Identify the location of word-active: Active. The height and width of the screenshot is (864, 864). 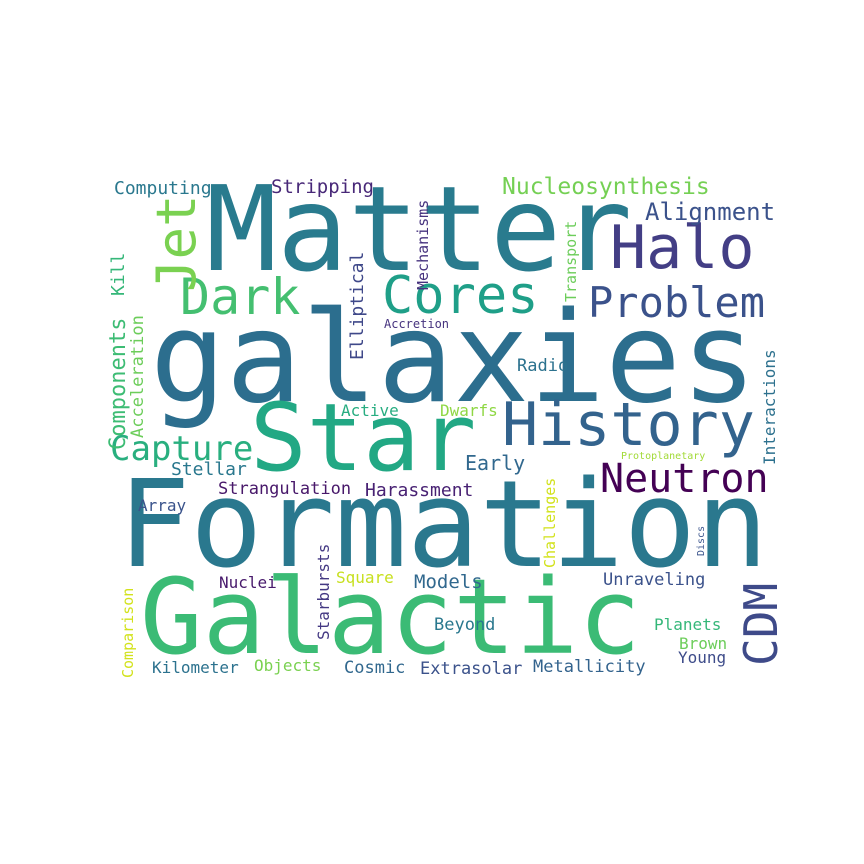
(370, 410).